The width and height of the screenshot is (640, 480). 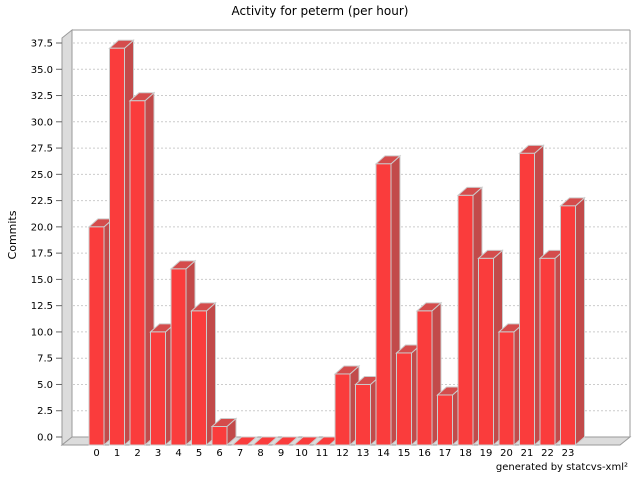 I want to click on y-axis-title: Commits, so click(x=12, y=234).